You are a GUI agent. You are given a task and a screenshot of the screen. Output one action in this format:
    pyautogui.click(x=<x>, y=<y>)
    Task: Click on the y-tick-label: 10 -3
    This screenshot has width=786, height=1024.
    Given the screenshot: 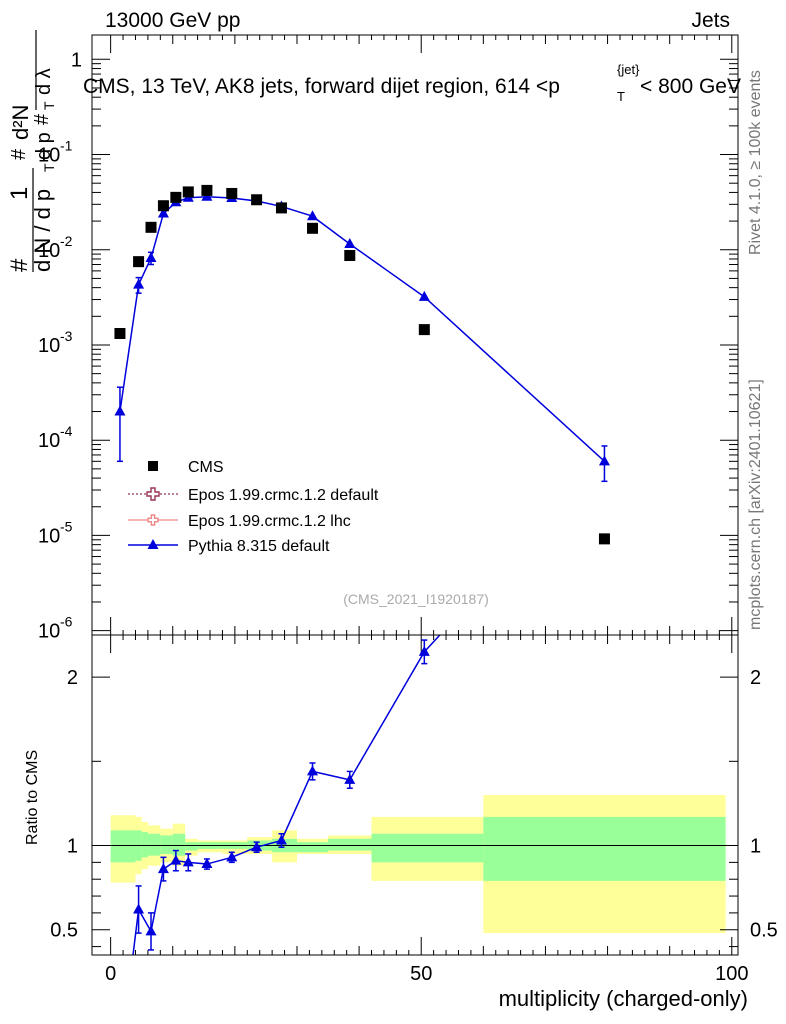 What is the action you would take?
    pyautogui.click(x=55, y=342)
    